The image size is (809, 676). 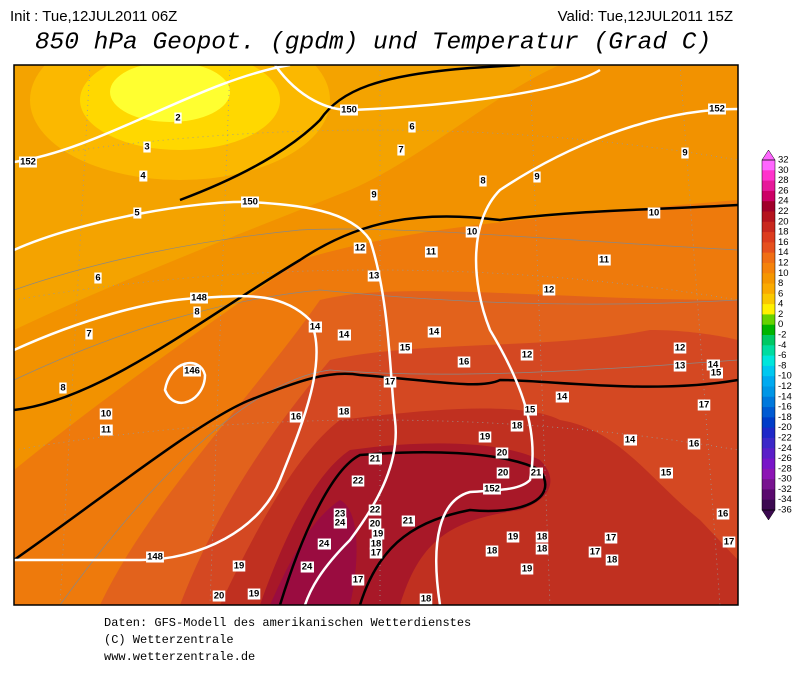 What do you see at coordinates (349, 110) in the screenshot?
I see `geopotential-label: 150` at bounding box center [349, 110].